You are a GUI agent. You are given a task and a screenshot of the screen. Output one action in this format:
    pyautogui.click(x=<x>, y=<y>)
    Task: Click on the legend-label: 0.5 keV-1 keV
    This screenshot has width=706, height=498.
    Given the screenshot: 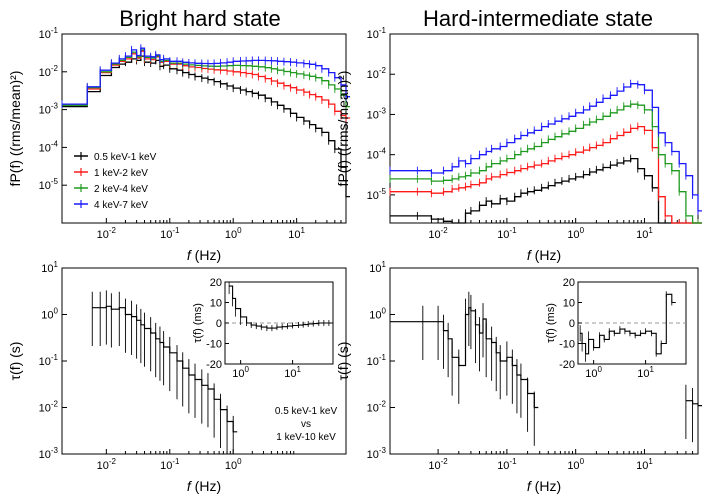 What is the action you would take?
    pyautogui.click(x=125, y=157)
    